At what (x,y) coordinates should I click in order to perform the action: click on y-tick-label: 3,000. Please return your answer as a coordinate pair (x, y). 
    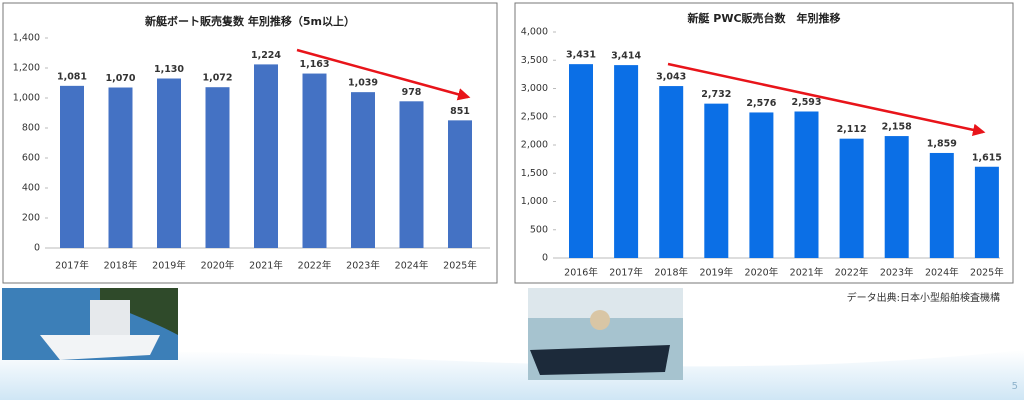
    Looking at the image, I should click on (534, 88).